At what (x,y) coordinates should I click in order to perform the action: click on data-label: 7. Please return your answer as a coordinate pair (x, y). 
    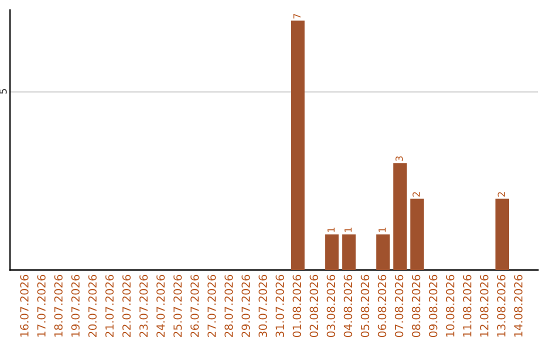
    Looking at the image, I should click on (297, 16).